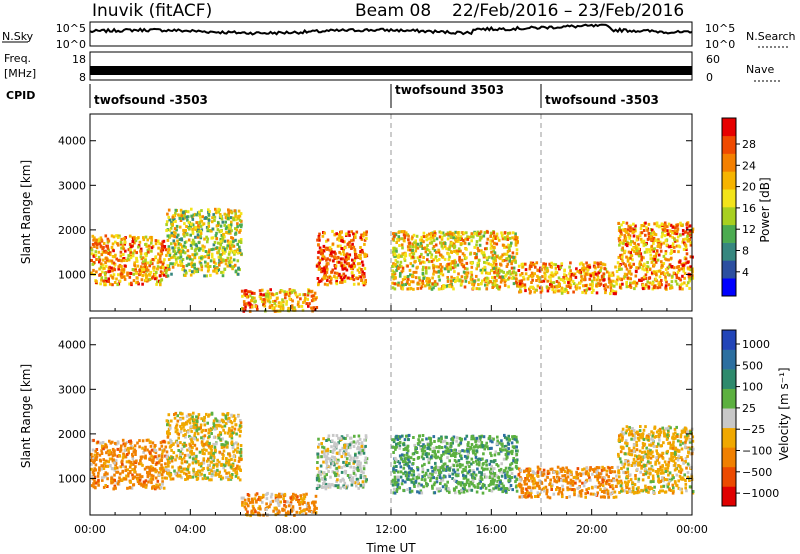 The image size is (800, 554). I want to click on nsky-tick-top: 10^5, so click(71, 28).